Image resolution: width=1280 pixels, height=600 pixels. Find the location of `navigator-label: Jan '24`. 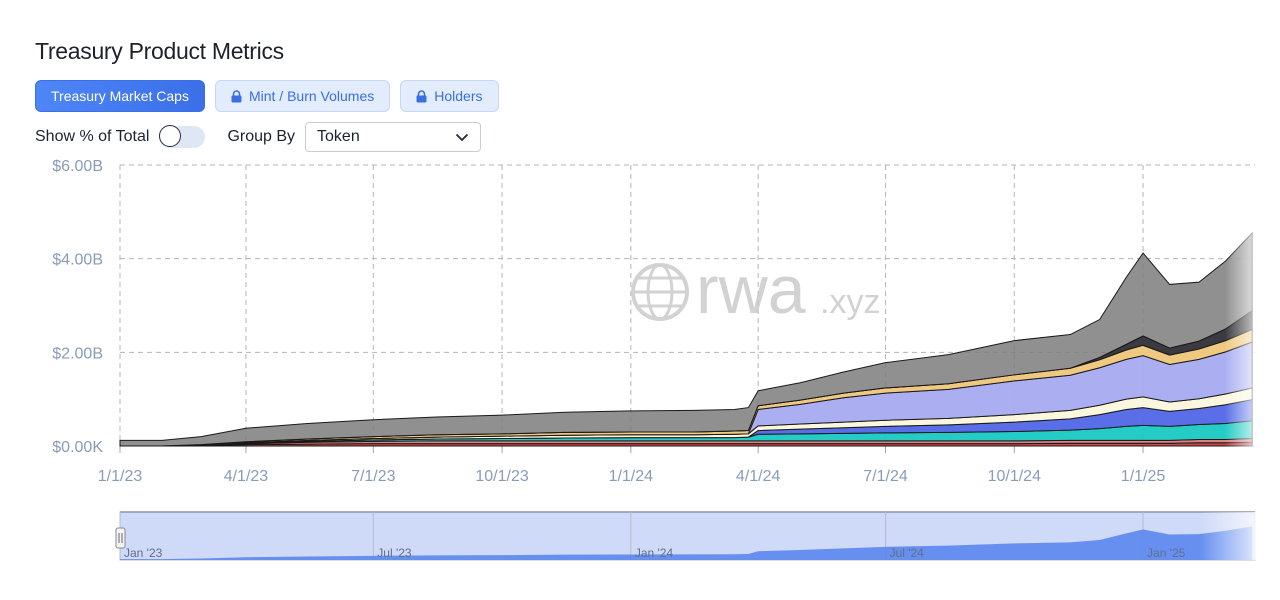

navigator-label: Jan '24 is located at coordinates (654, 553).